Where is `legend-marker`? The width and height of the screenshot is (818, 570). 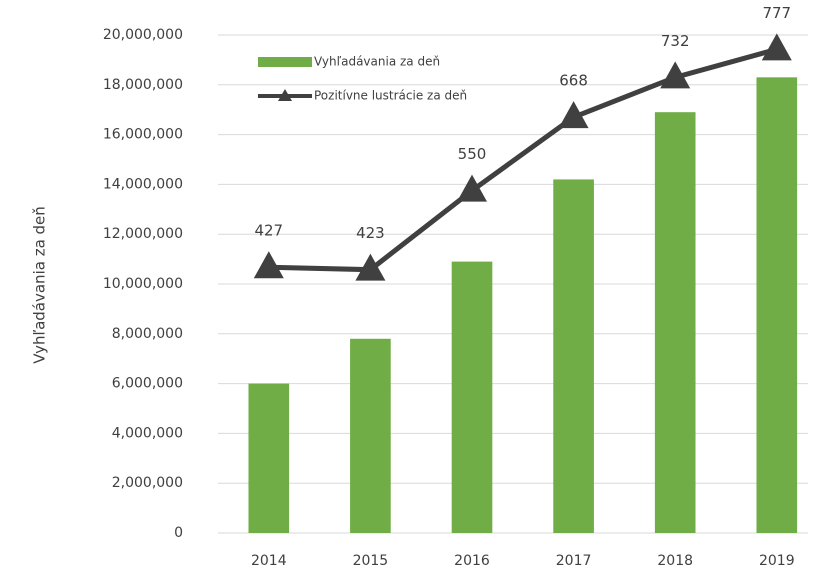 legend-marker is located at coordinates (285, 95).